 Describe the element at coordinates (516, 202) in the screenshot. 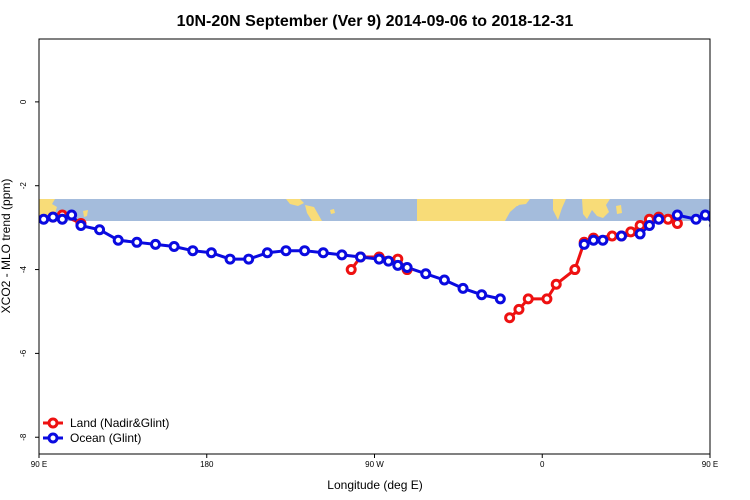

I see `land-arabia` at that location.